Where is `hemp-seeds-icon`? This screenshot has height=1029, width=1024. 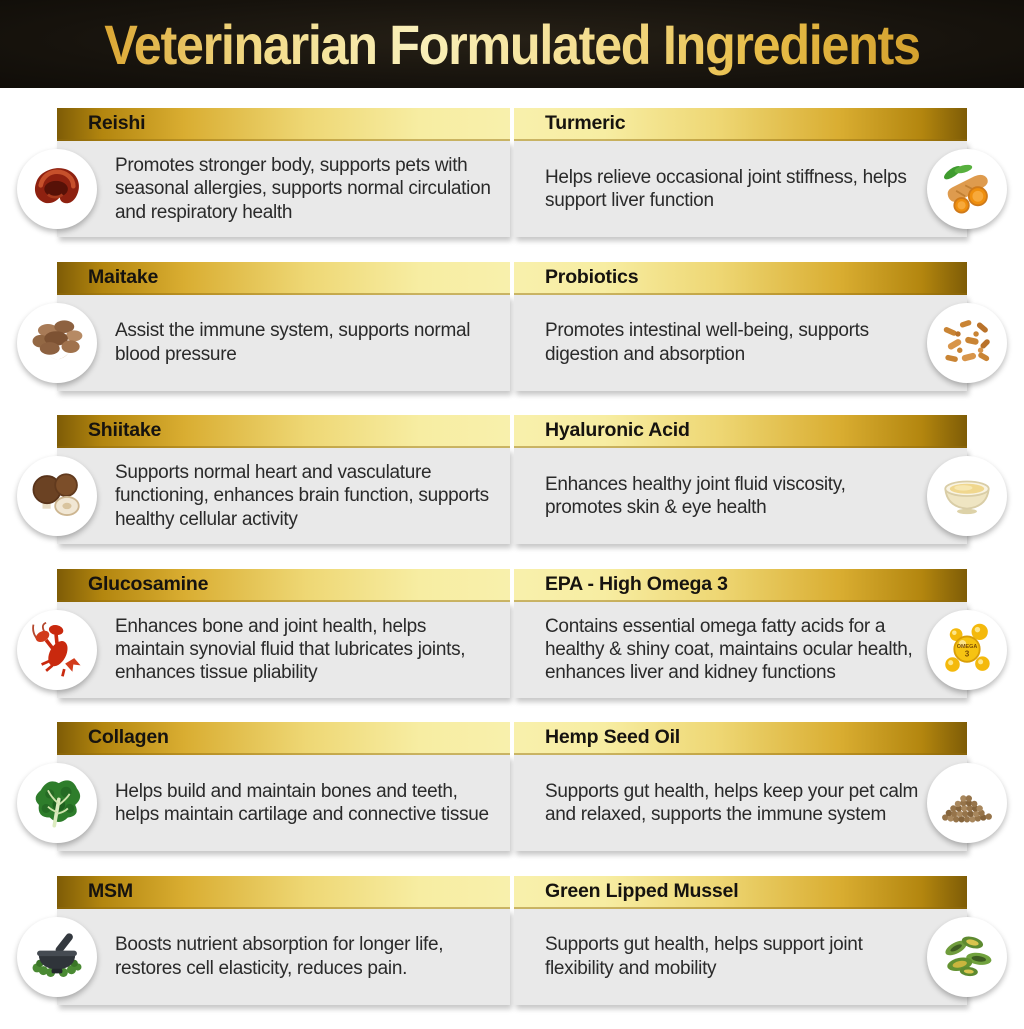
hemp-seeds-icon is located at coordinates (967, 803).